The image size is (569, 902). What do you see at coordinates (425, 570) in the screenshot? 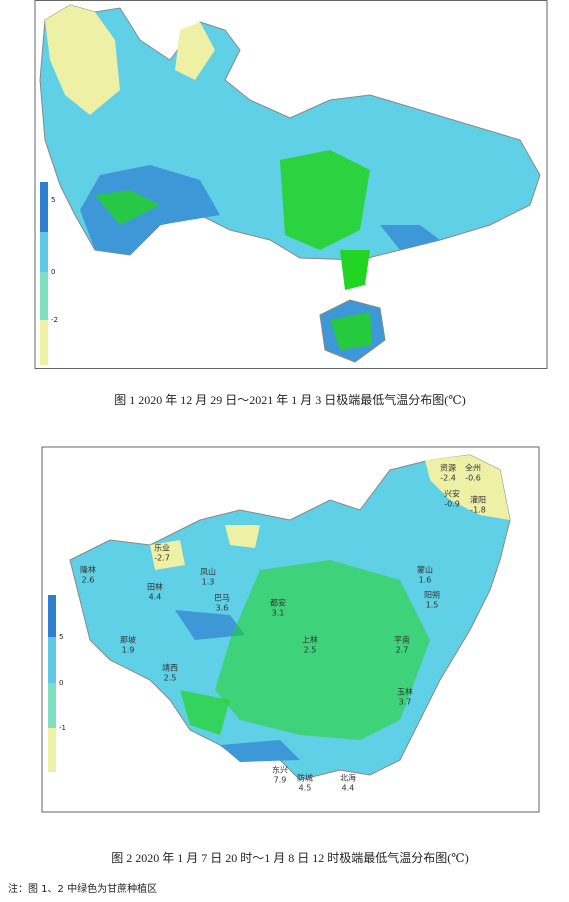
I see `station-name: 蒙山` at bounding box center [425, 570].